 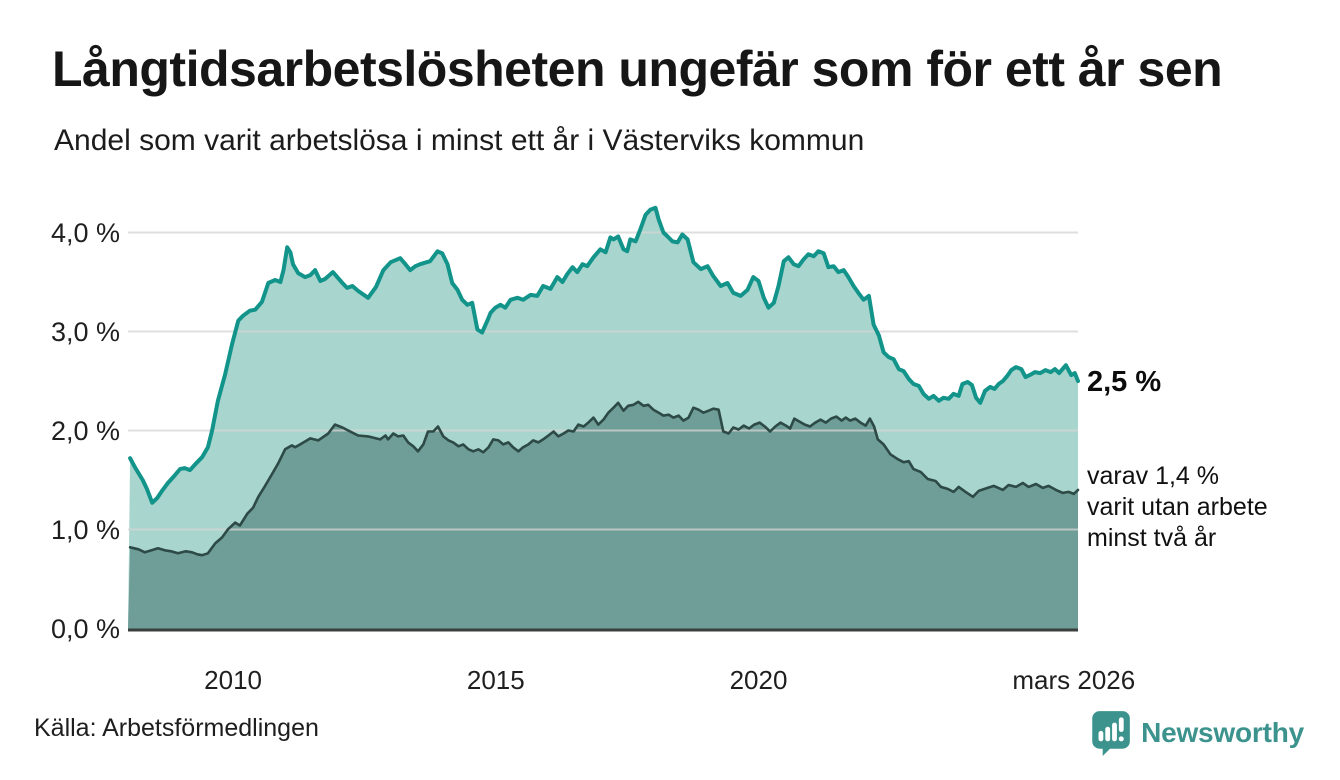 I want to click on x-tick-label-2: 2020, so click(x=758, y=680).